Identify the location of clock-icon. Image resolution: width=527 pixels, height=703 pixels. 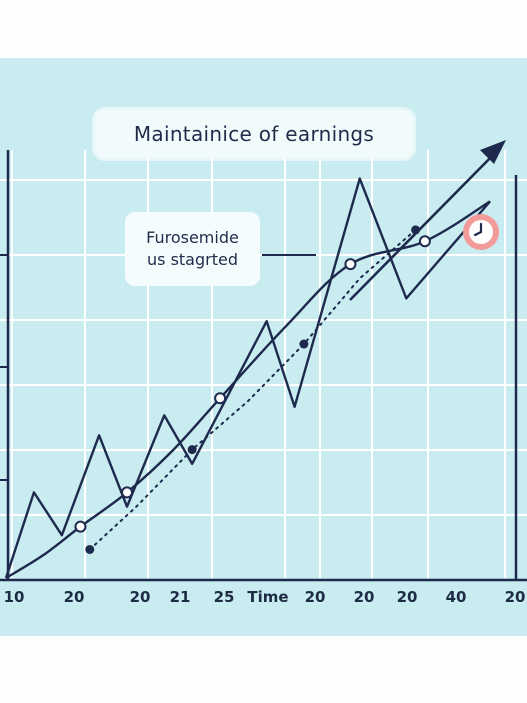
(481, 232).